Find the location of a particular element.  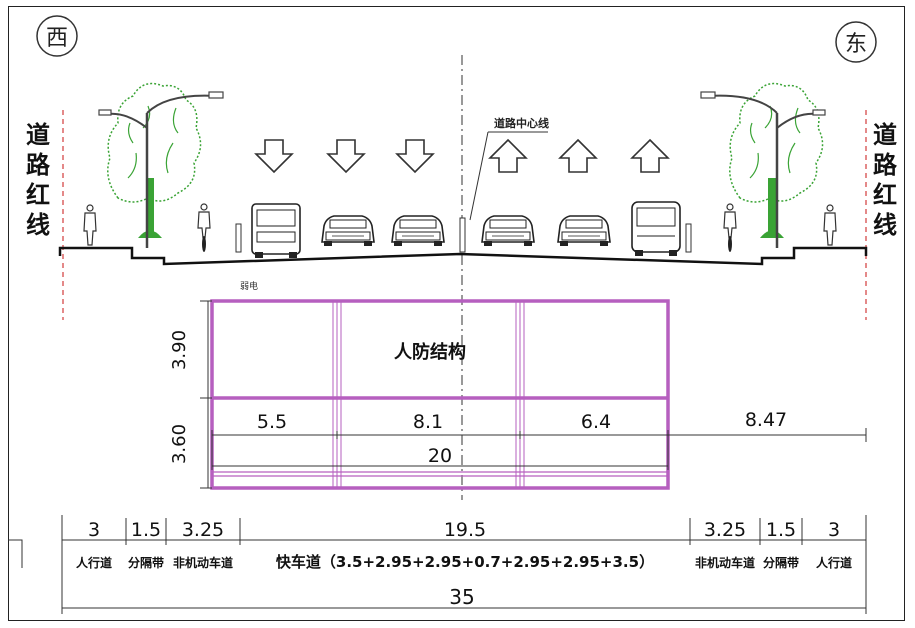

width-8-1-label: 8.1 is located at coordinates (428, 422).